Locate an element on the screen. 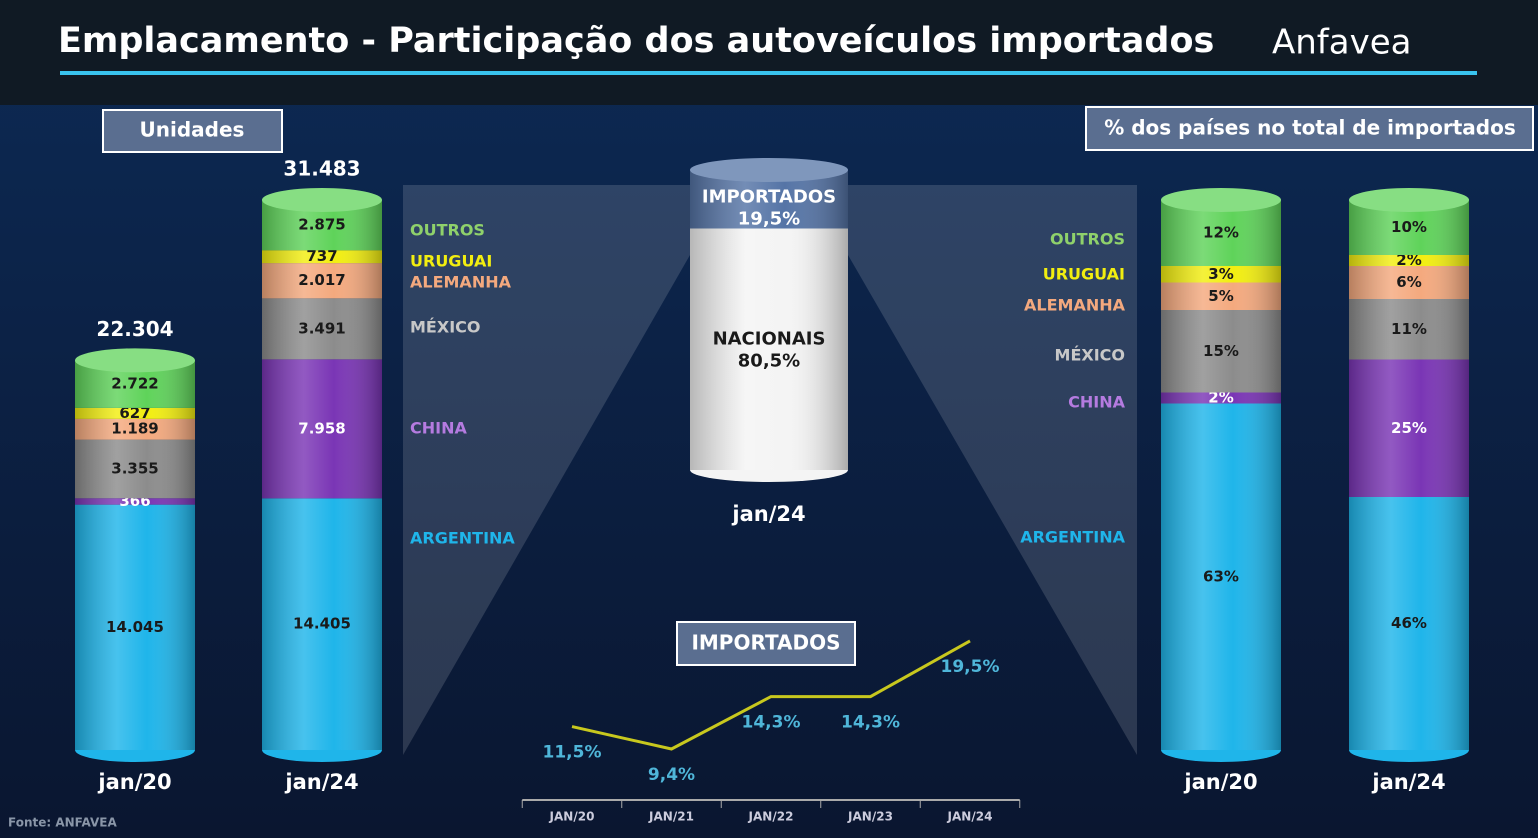 Image resolution: width=1538 pixels, height=838 pixels. x-tick-label: JAN/24 is located at coordinates (970, 817).